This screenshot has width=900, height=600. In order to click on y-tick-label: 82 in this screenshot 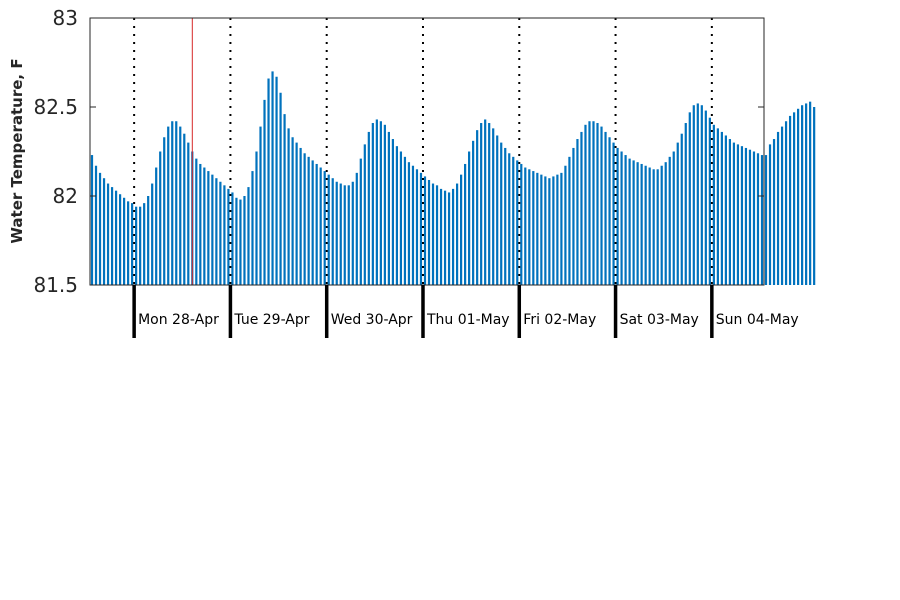, I will do `click(65, 196)`.